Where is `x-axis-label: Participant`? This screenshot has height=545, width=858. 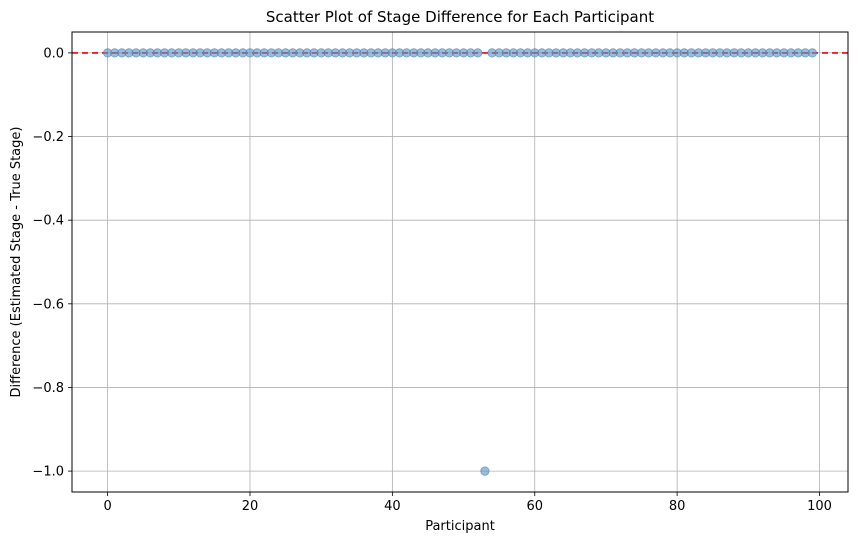
x-axis-label: Participant is located at coordinates (460, 526).